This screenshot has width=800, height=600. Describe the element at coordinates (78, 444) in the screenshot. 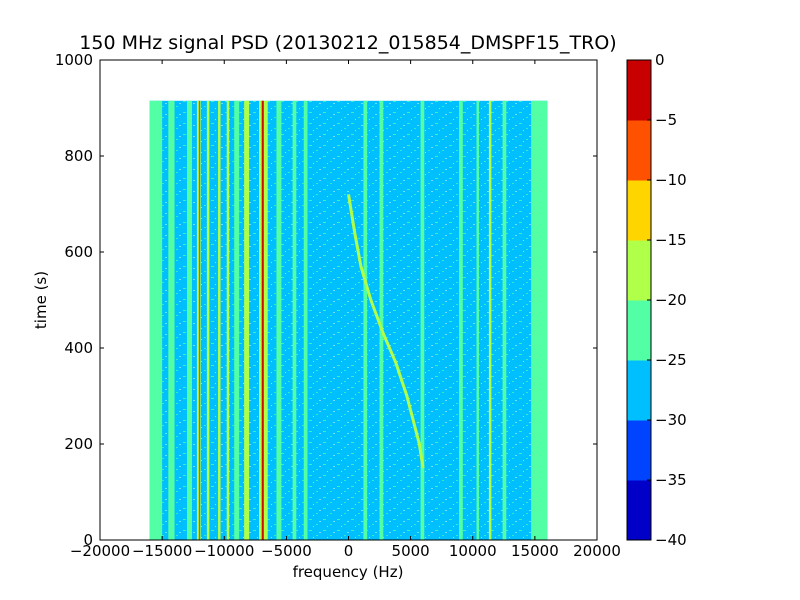

I see `y-tick-label: 200` at that location.